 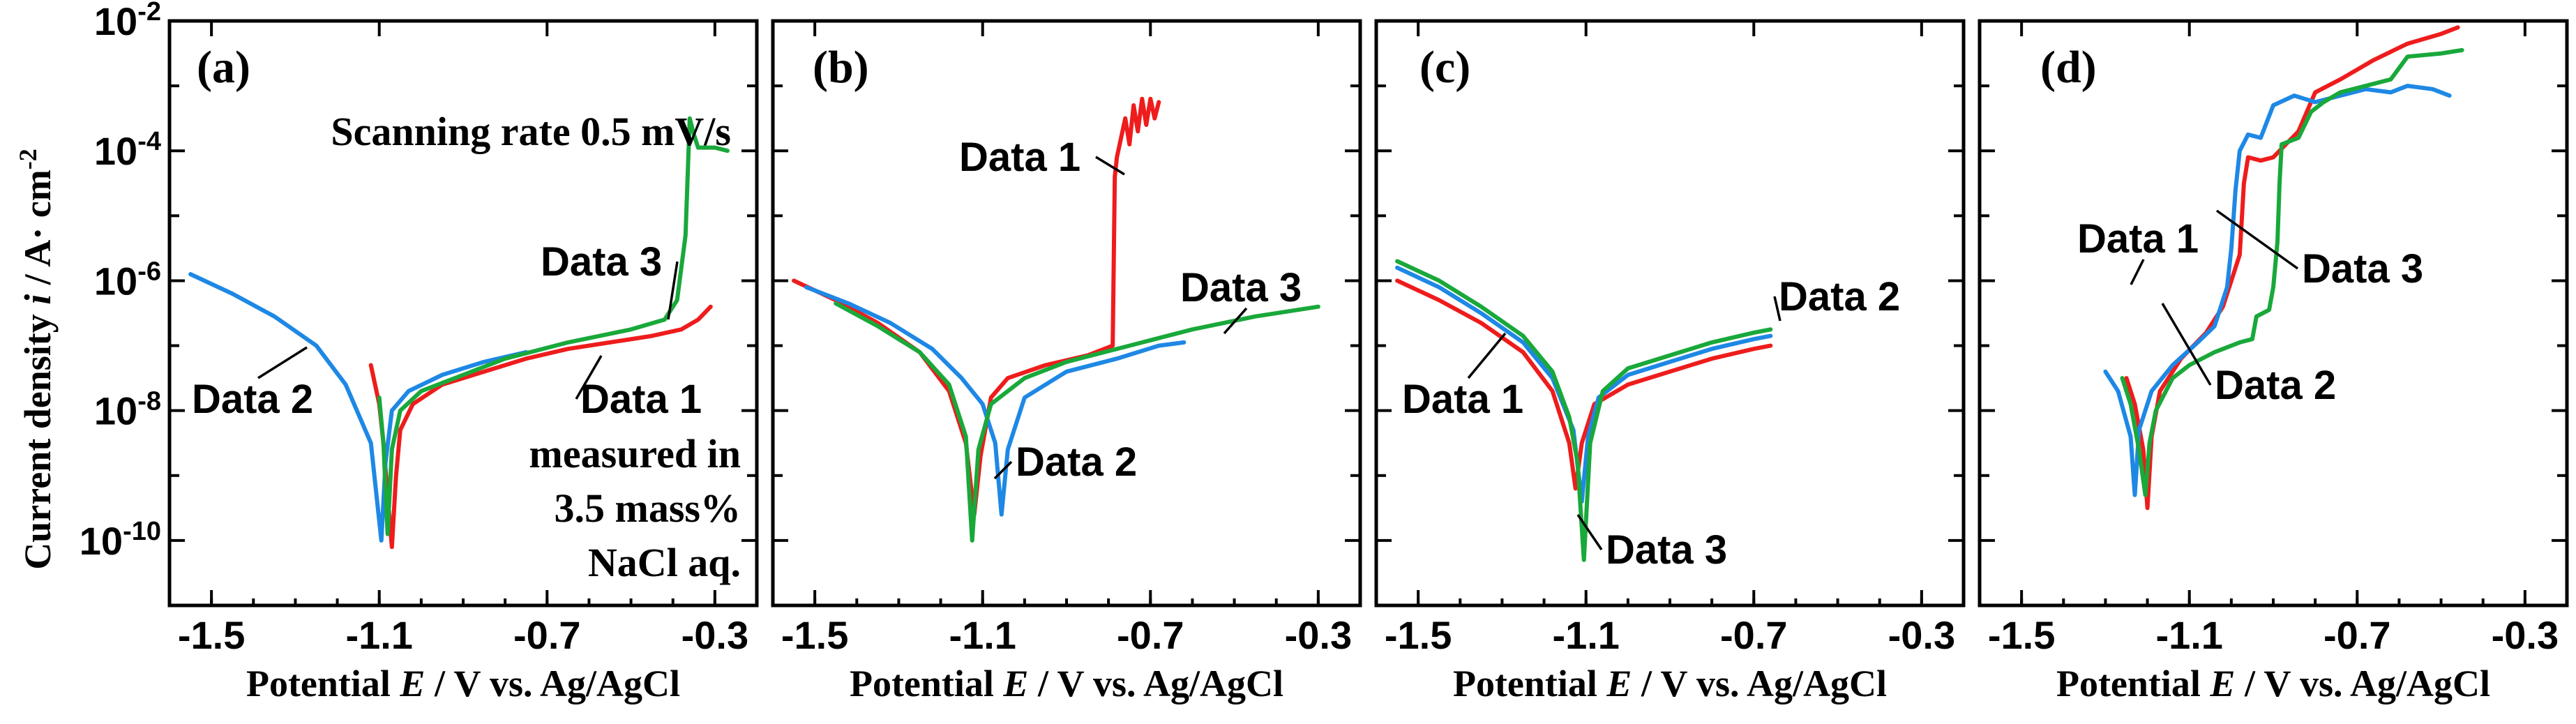 I want to click on y-tick-label: 10⁻⁸, so click(x=127, y=410).